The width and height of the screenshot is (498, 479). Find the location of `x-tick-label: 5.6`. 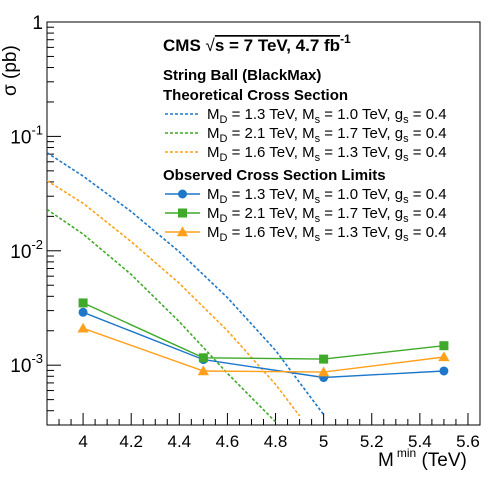

x-tick-label: 5.6 is located at coordinates (468, 441).